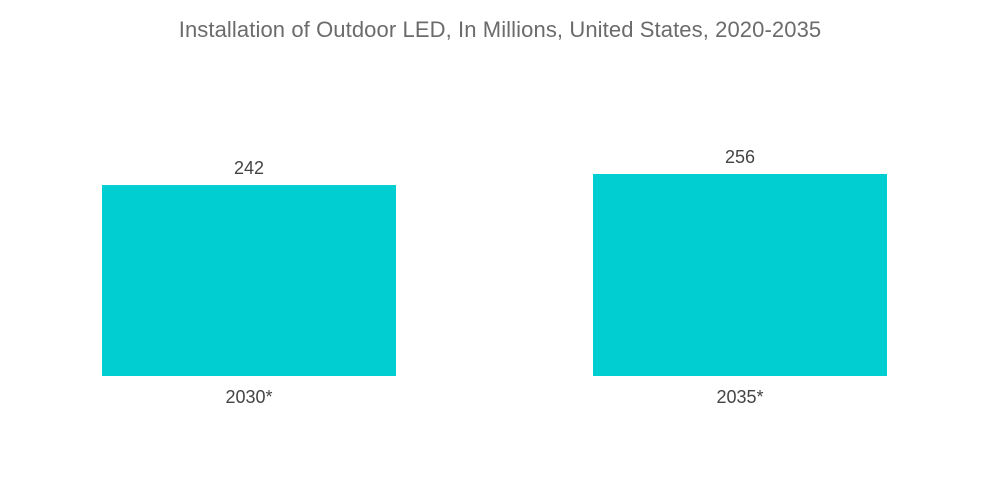 The image size is (1000, 504). I want to click on x-tick-label: 2035*, so click(739, 397).